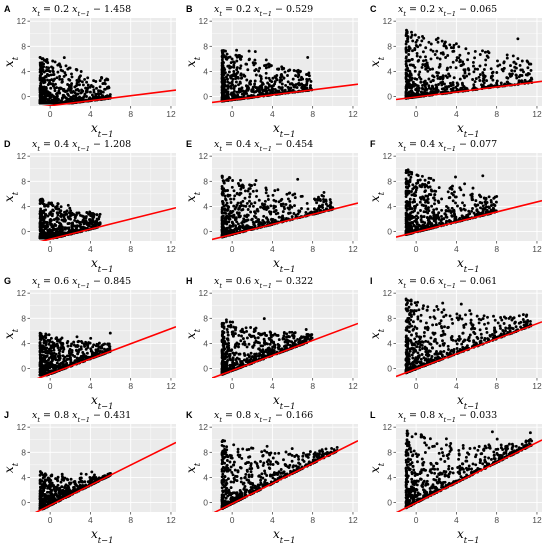 The image size is (550, 549). What do you see at coordinates (447, 146) in the screenshot?
I see `panel-title: xt = 0.4 xt−1 − 0.077` at bounding box center [447, 146].